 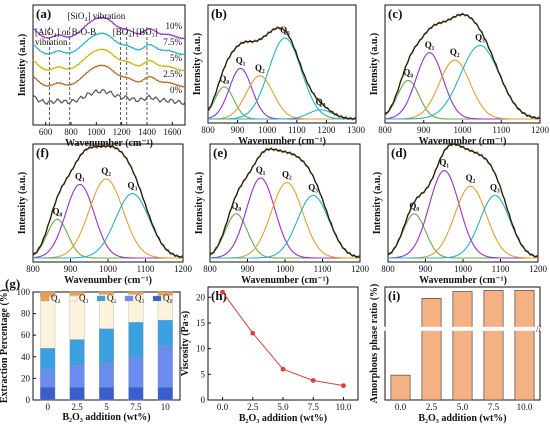 What do you see at coordinates (285, 269) in the screenshot?
I see `x-tick-label-e: 1000` at bounding box center [285, 269].